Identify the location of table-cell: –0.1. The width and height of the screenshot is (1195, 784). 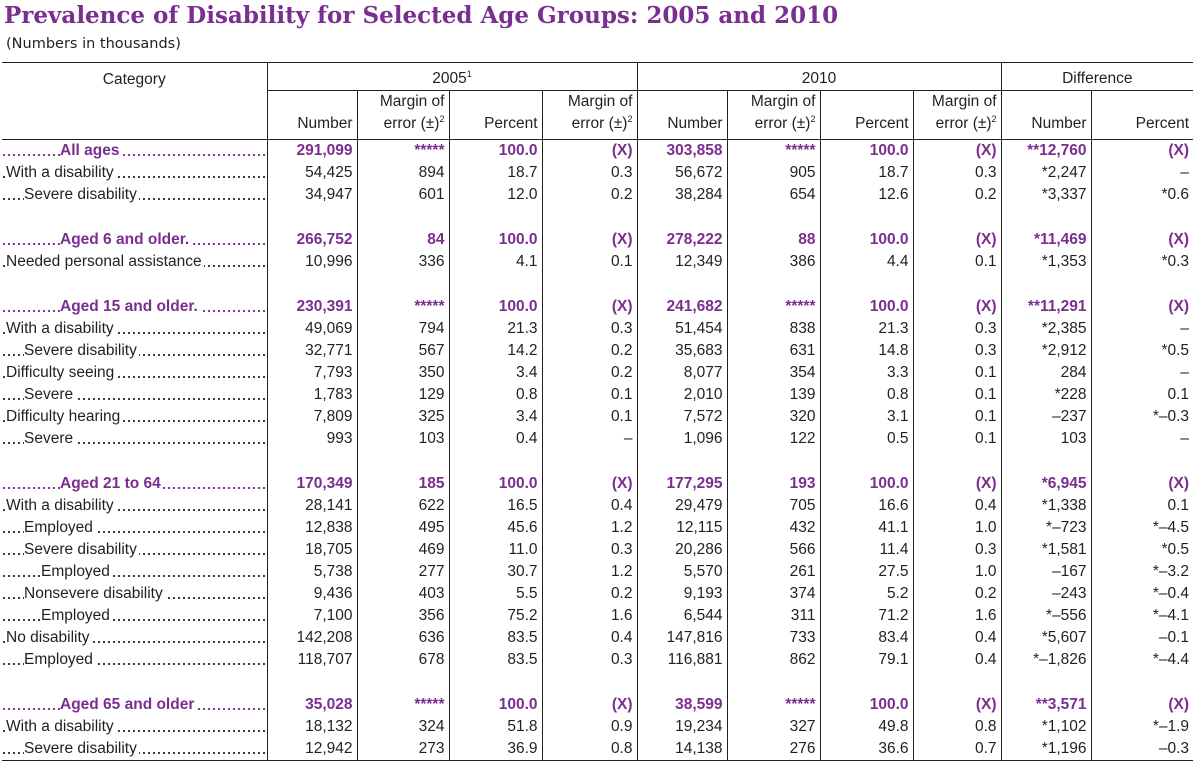
(1142, 638).